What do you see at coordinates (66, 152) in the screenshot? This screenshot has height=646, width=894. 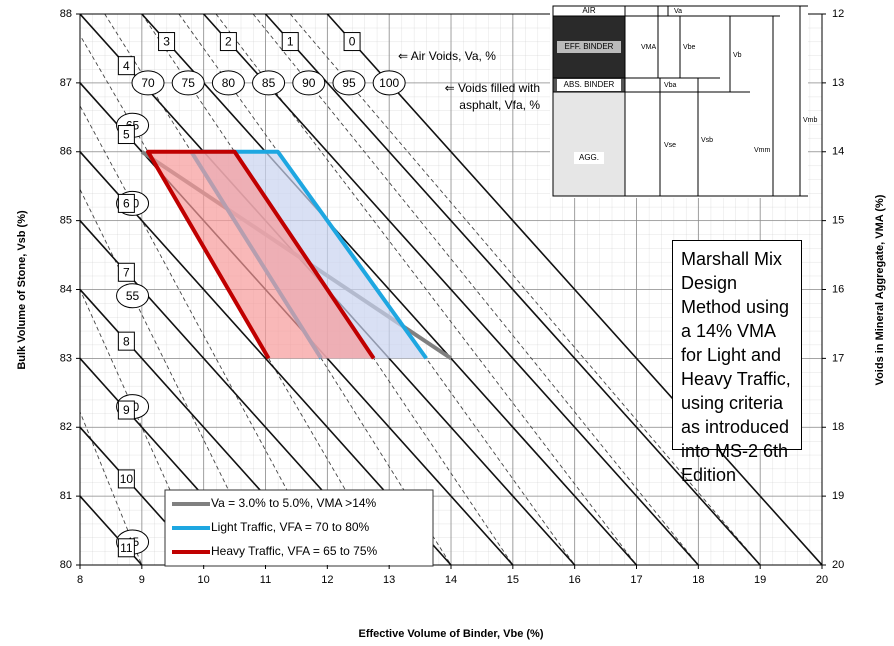 I see `y-tick-label: 86` at bounding box center [66, 152].